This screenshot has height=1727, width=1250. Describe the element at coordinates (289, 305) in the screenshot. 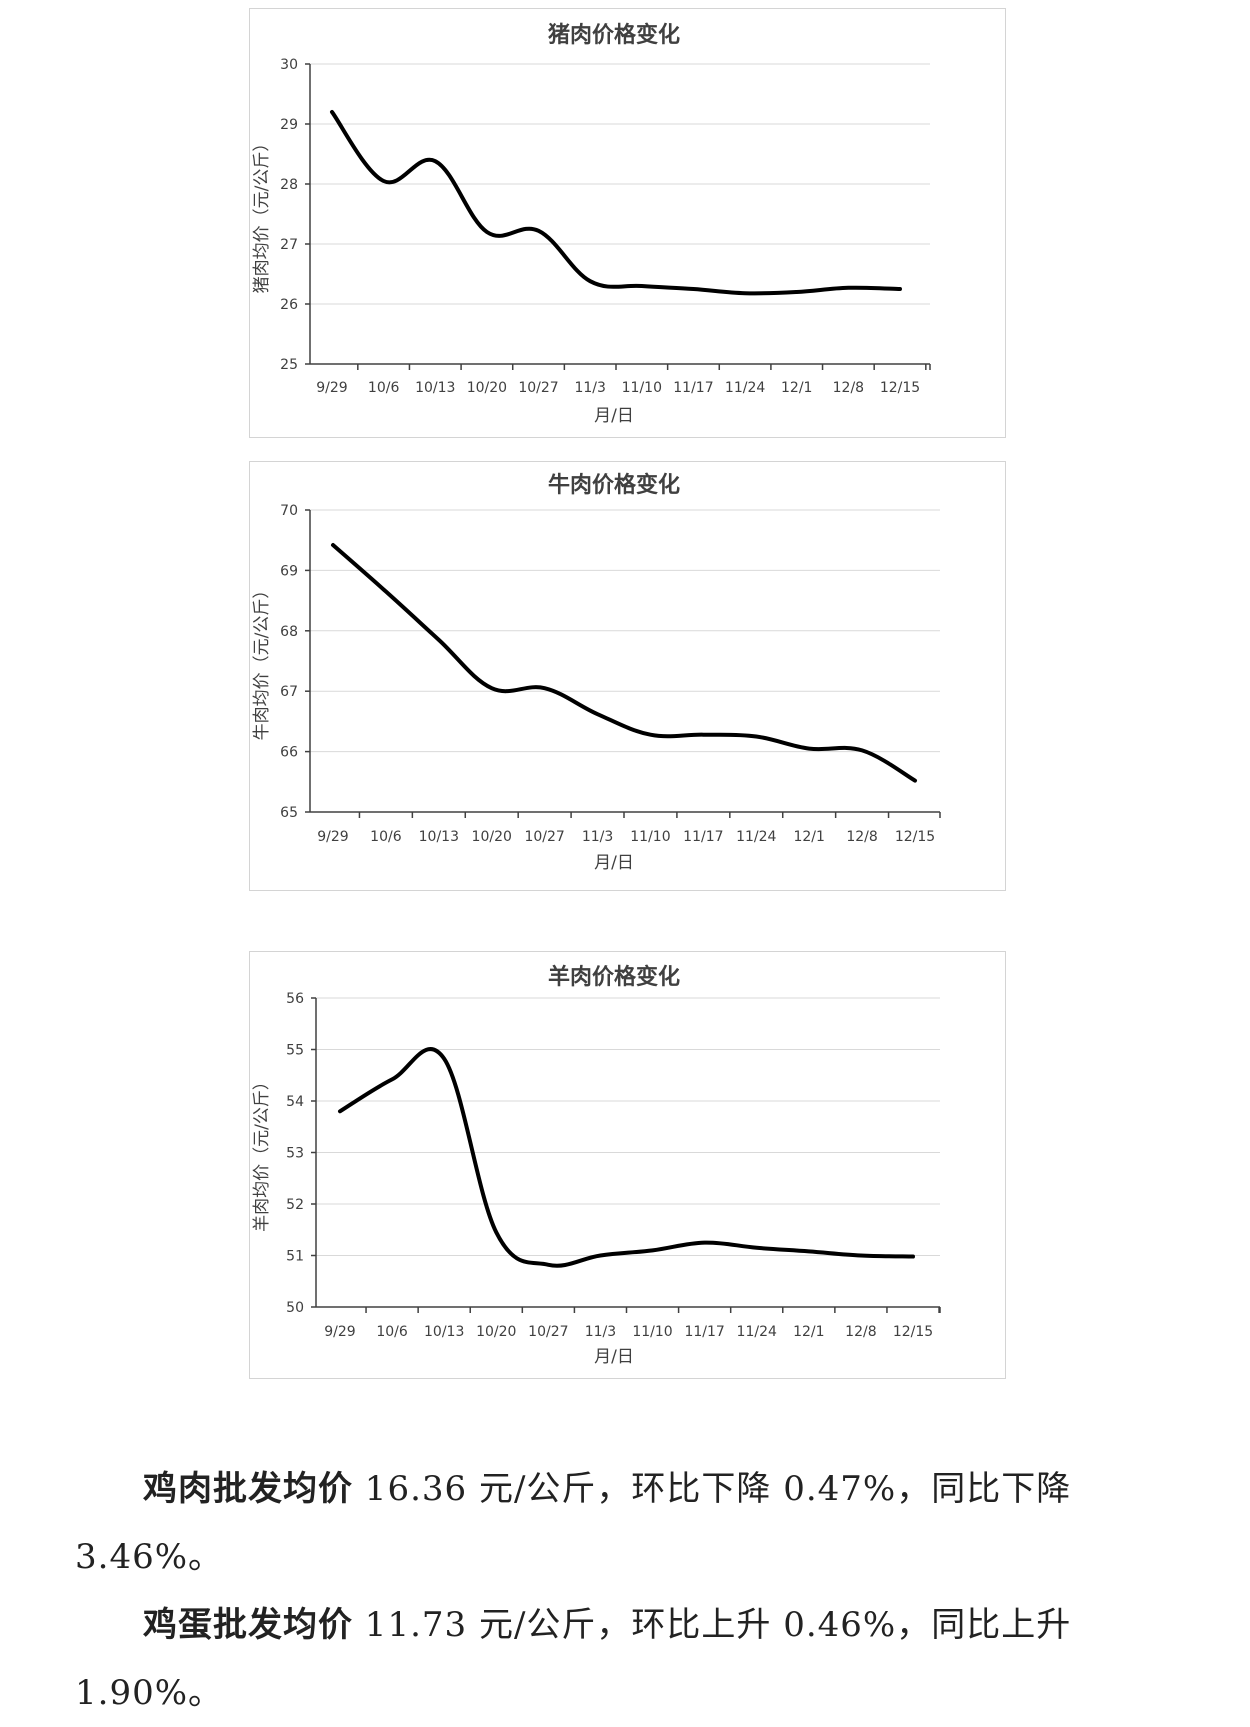

I see `y-tick-label: 26` at that location.